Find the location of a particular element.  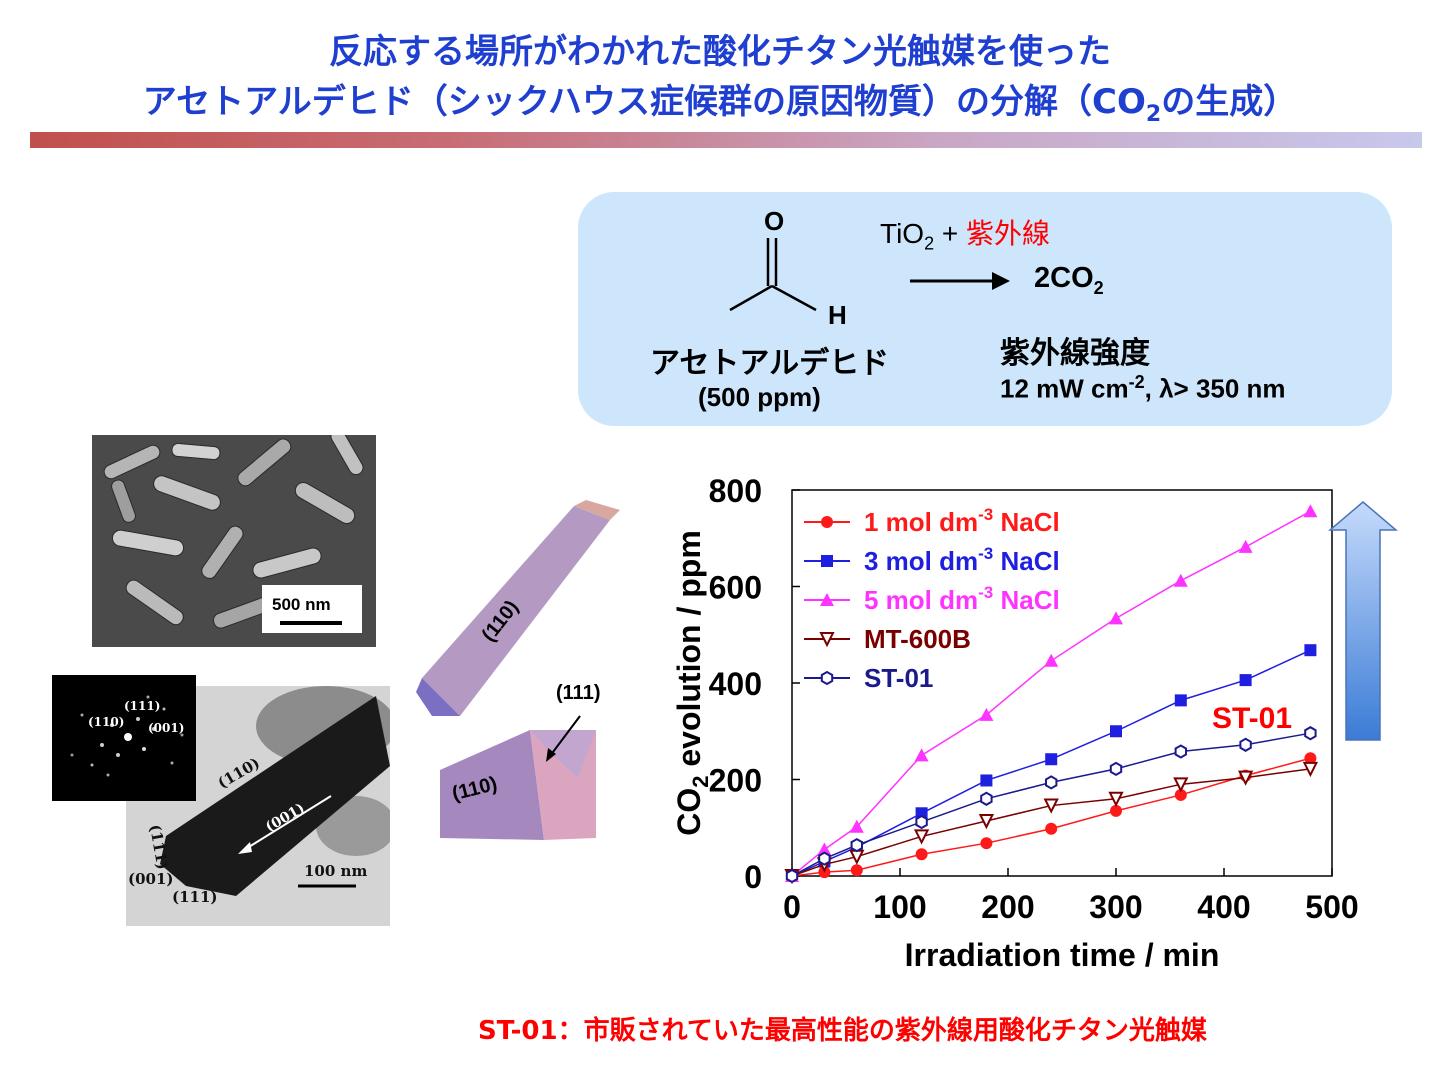

saed-pattern: (111) (110) (001) is located at coordinates (124, 738).